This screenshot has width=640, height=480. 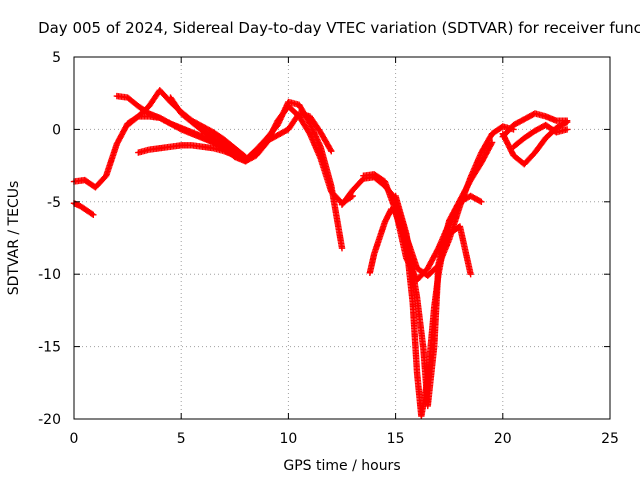 What do you see at coordinates (14, 238) in the screenshot?
I see `y-axis-label: SDTVAR / TECUs` at bounding box center [14, 238].